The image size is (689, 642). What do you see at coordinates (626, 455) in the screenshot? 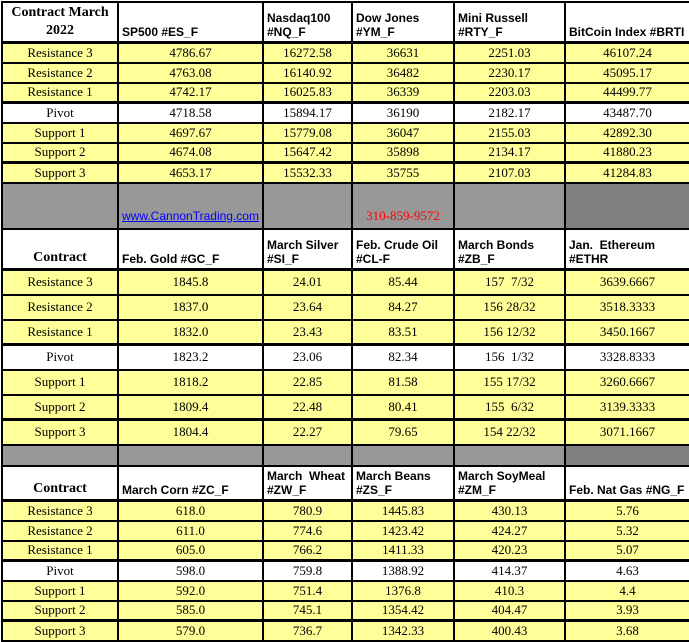
I see `separator-dark-cell` at bounding box center [626, 455].